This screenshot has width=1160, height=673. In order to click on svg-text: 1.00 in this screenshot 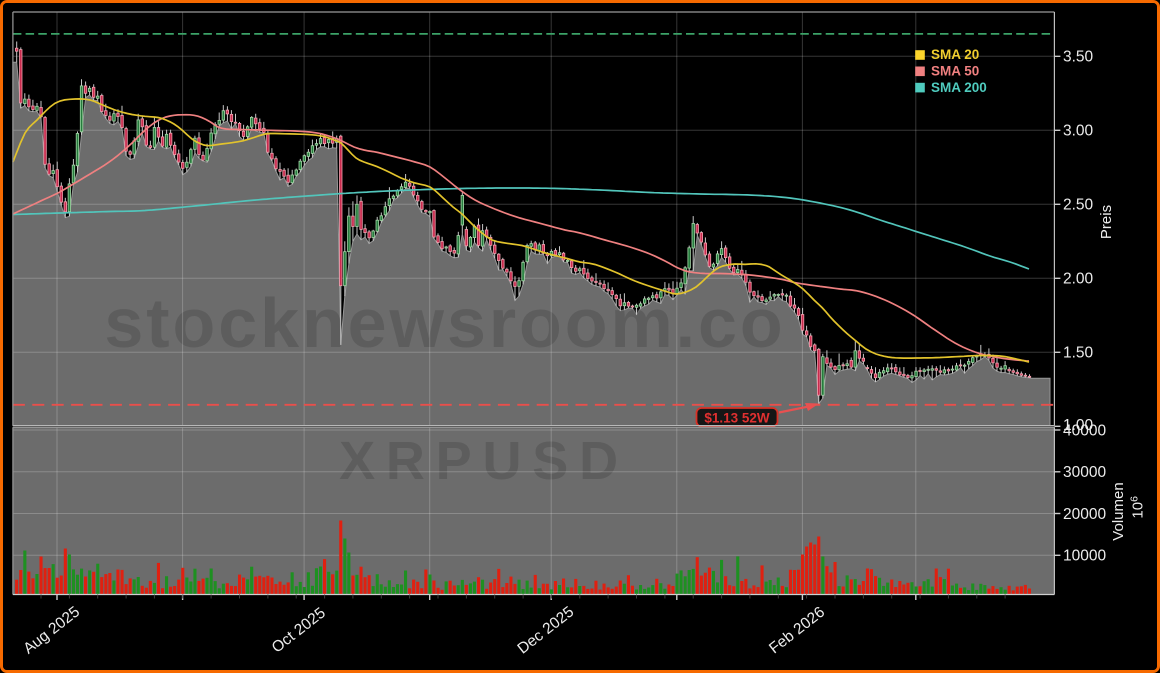, I will do `click(1078, 425)`.